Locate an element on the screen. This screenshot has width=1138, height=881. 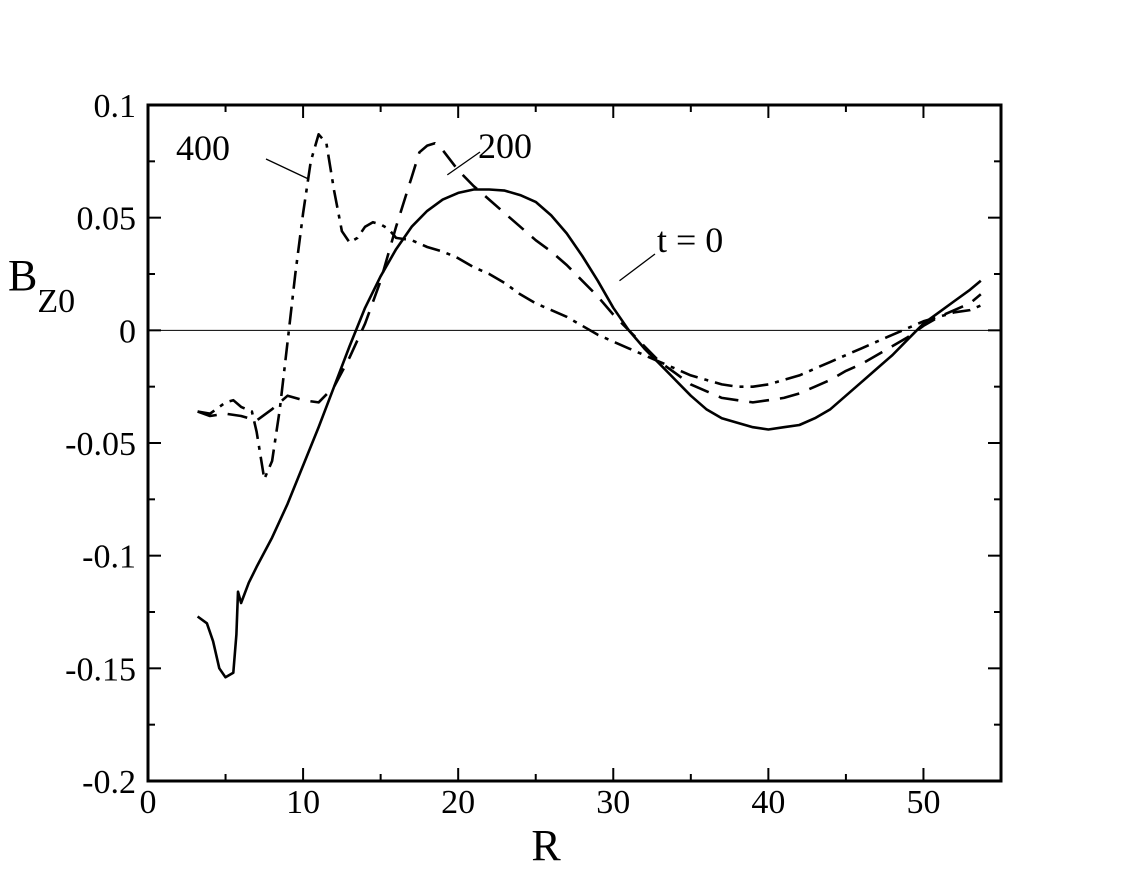
x-tick-label: 0 is located at coordinates (148, 802).